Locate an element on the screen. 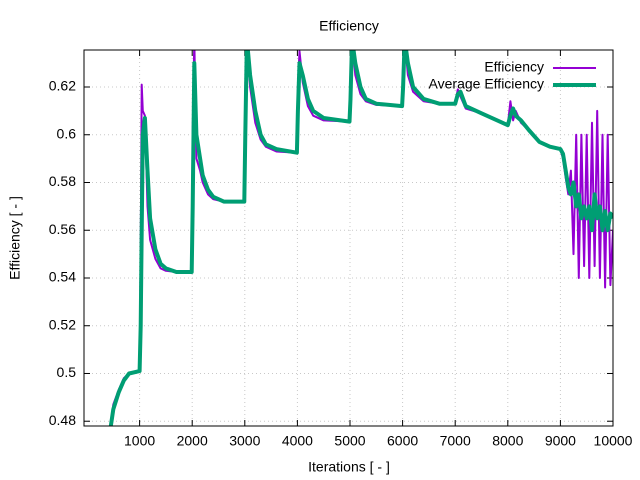 Image resolution: width=640 pixels, height=480 pixels. x-tick-label: 9000 is located at coordinates (560, 441).